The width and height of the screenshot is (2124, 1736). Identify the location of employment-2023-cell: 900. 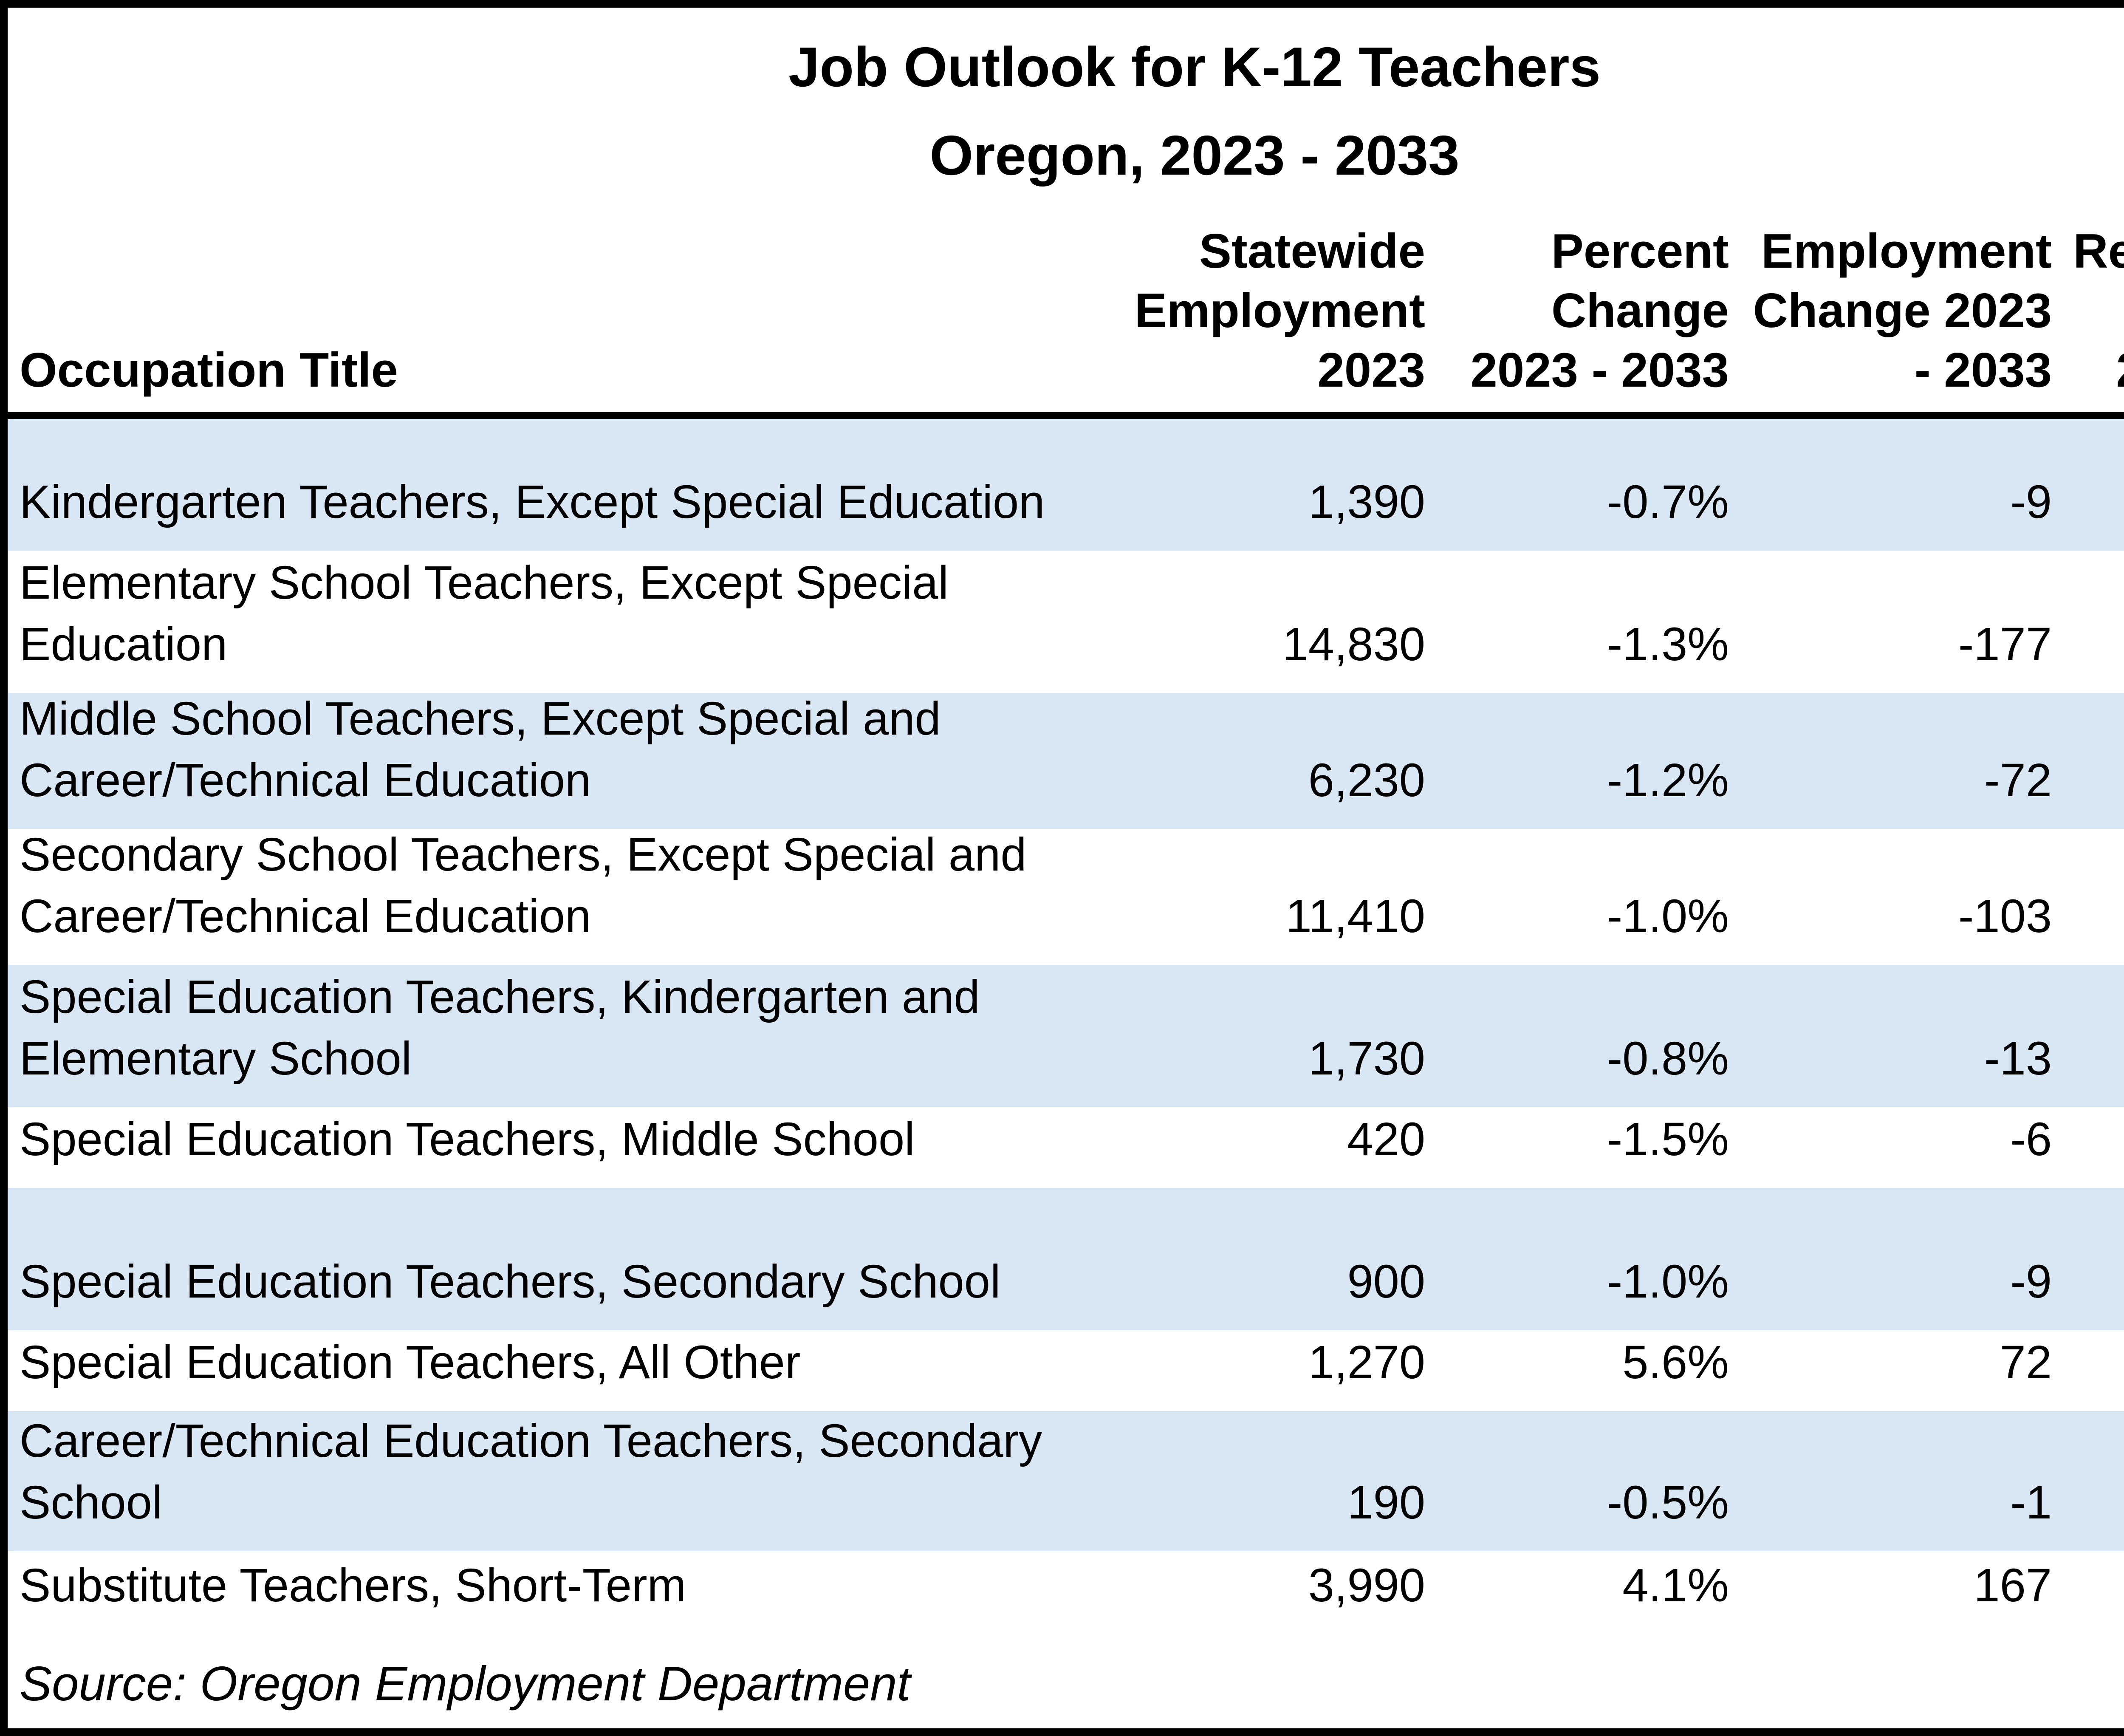
(1386, 1281).